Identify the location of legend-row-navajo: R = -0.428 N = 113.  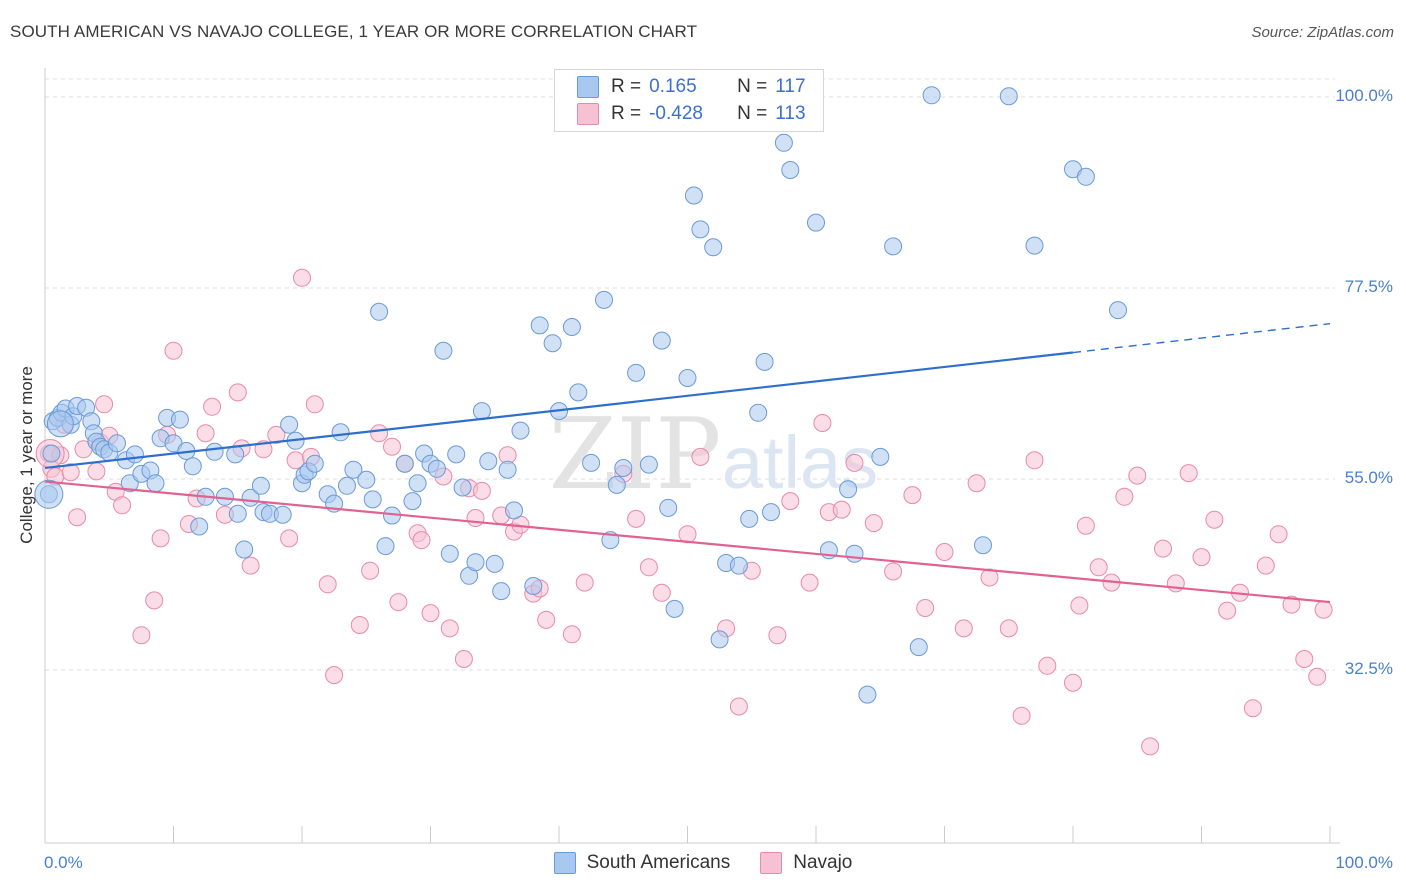
(691, 114).